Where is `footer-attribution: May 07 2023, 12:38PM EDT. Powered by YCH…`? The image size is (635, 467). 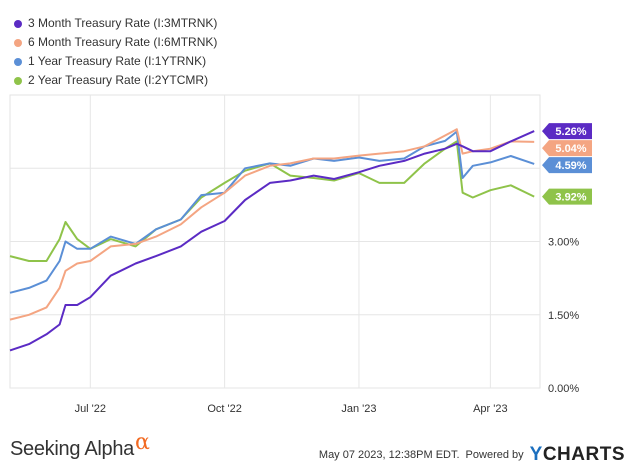 footer-attribution: May 07 2023, 12:38PM EDT. Powered by YCH… is located at coordinates (472, 455).